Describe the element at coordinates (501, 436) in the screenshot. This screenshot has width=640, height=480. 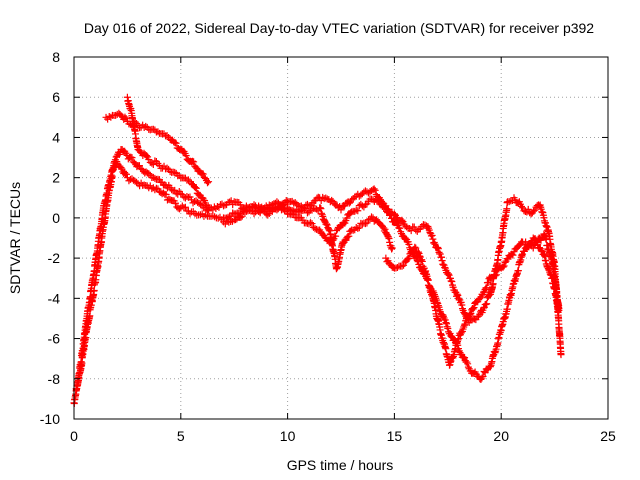
I see `x-tick-label: 20` at that location.